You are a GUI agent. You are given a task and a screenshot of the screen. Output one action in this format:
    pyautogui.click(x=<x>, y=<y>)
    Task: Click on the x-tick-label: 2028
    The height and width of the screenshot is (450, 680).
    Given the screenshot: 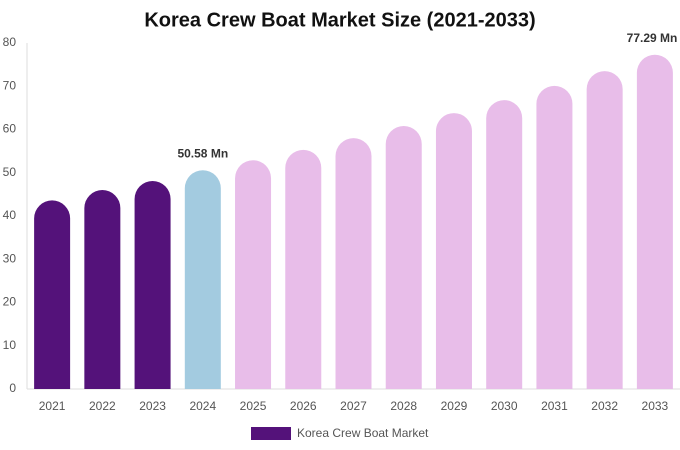 What is the action you would take?
    pyautogui.click(x=403, y=406)
    